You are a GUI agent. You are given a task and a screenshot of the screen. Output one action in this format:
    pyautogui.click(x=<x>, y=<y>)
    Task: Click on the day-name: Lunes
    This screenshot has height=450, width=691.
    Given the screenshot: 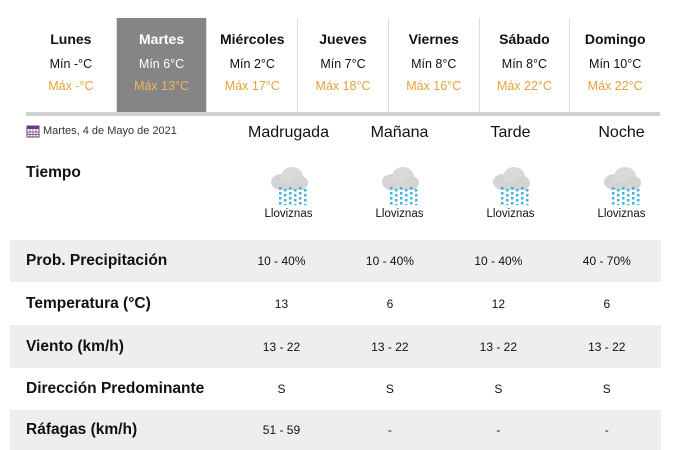 What is the action you would take?
    pyautogui.click(x=71, y=39)
    